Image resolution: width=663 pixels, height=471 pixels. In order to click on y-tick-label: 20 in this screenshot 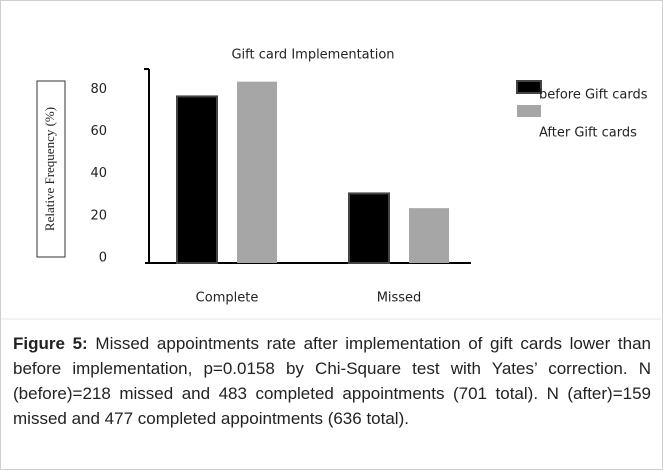, I will do `click(98, 215)`.